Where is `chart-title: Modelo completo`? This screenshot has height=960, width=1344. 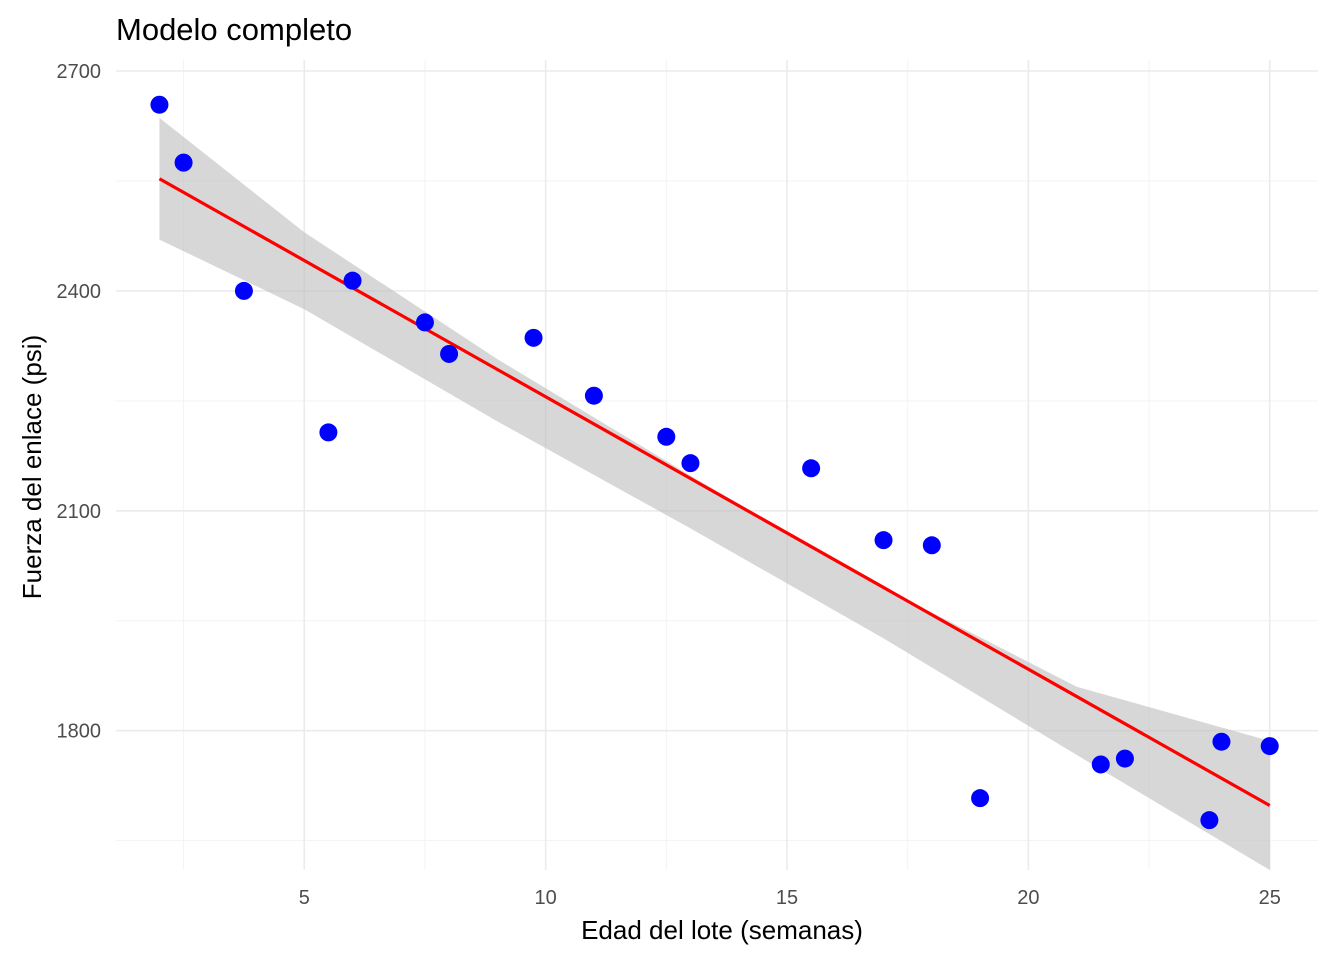 chart-title: Modelo completo is located at coordinates (234, 29).